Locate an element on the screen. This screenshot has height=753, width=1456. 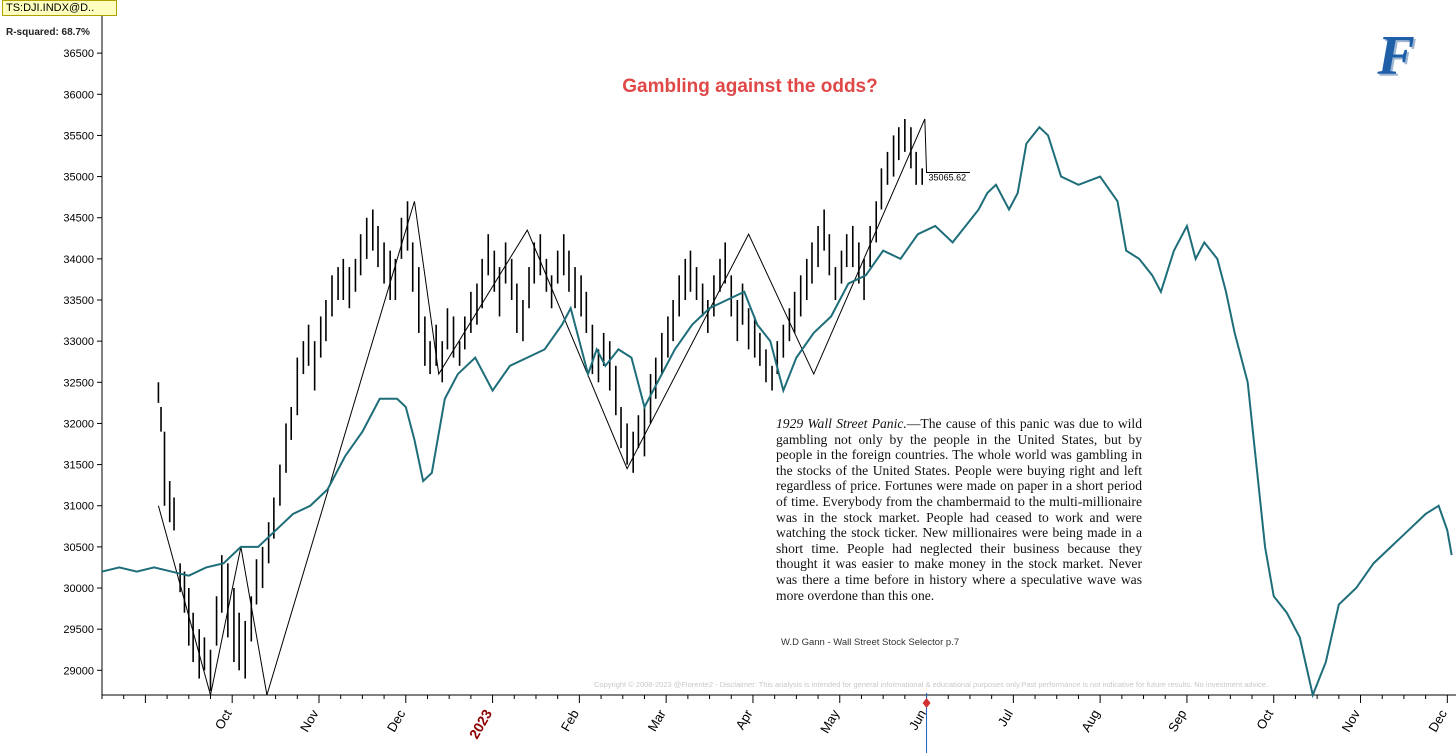
logo-letter: F is located at coordinates (1395, 56).